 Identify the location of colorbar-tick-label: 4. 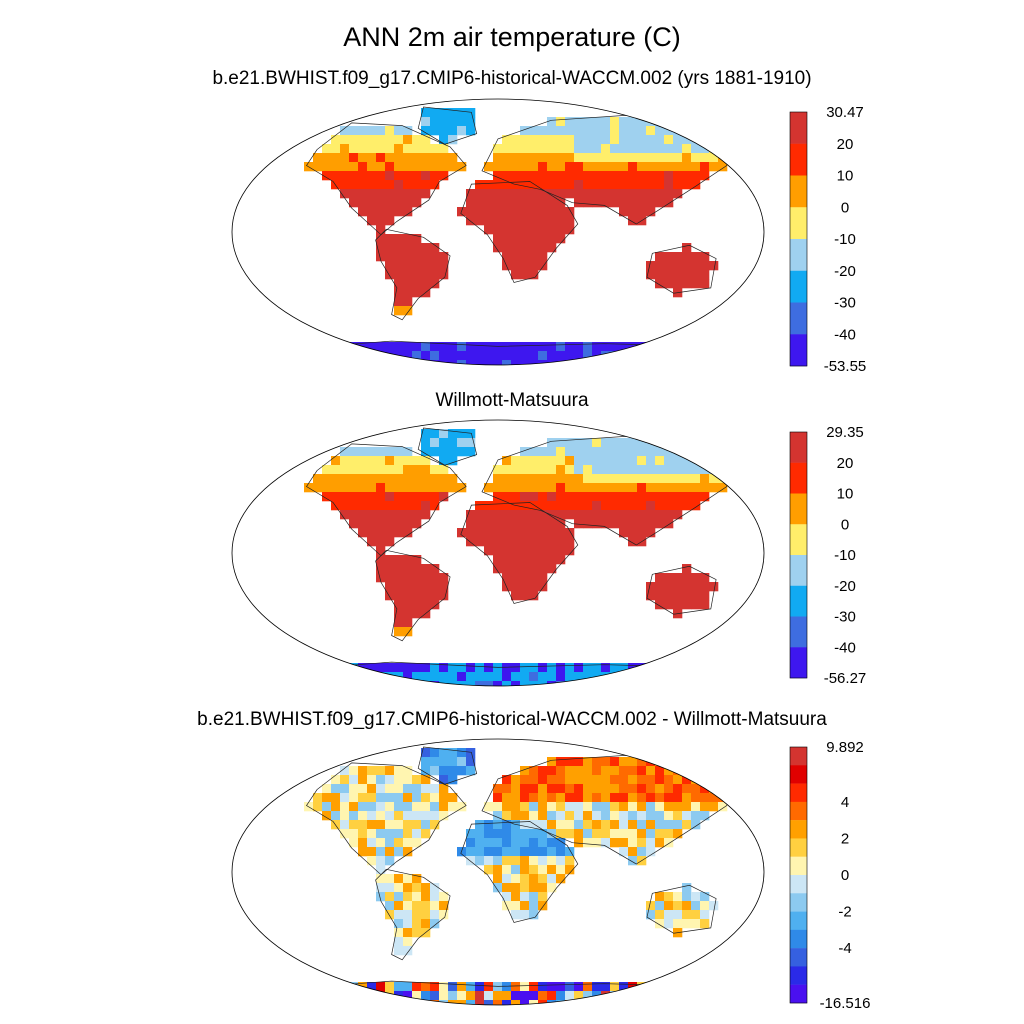
(845, 802).